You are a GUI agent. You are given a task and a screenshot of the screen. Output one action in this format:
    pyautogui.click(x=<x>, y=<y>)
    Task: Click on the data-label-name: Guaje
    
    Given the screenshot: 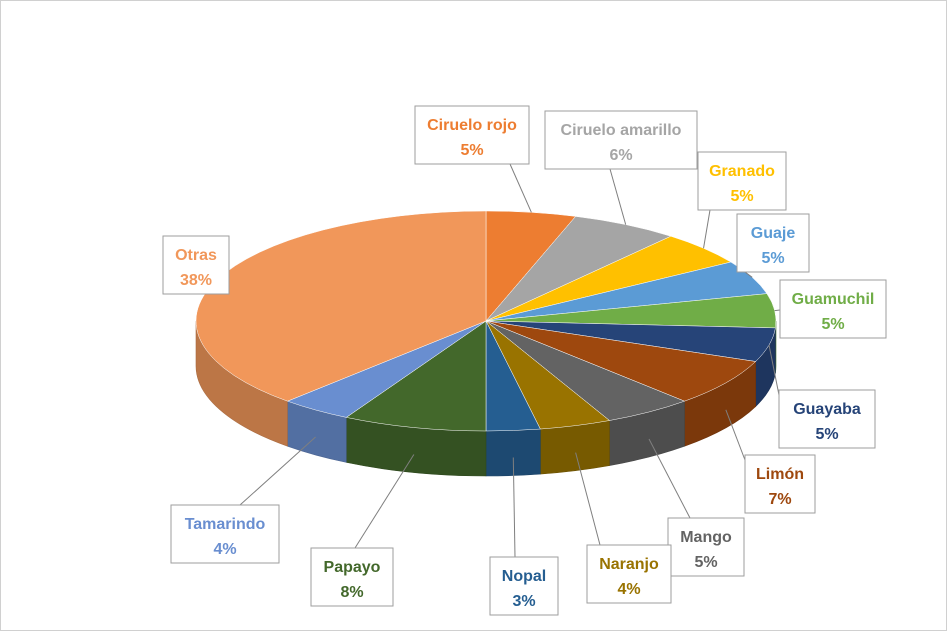 What is the action you would take?
    pyautogui.click(x=773, y=233)
    